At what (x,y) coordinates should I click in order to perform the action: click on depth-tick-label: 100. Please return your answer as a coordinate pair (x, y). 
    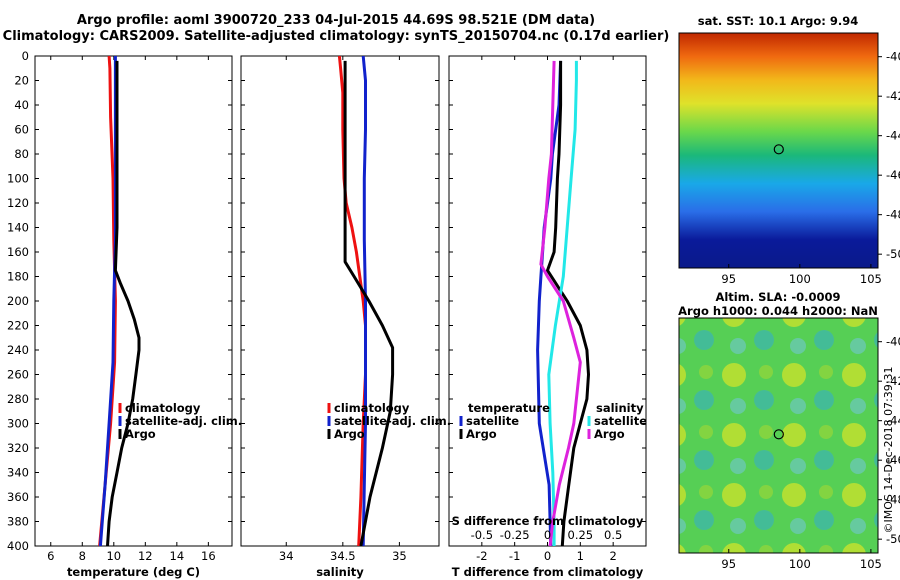
    Looking at the image, I should click on (18, 179).